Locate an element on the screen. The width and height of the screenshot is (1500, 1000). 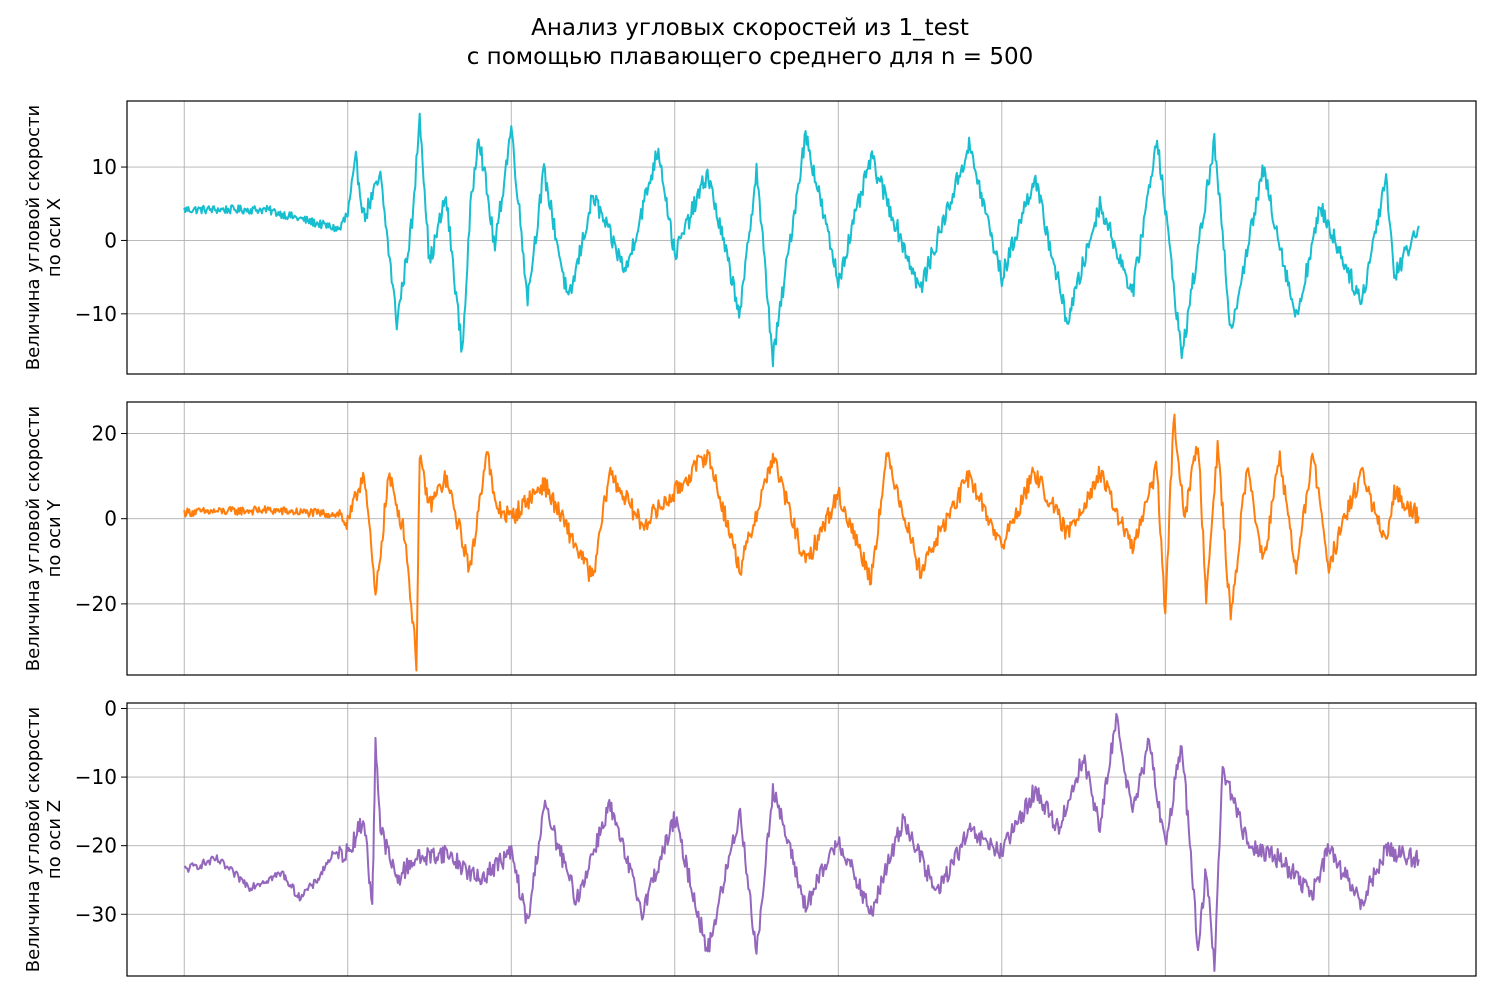
chart-title-line1: Анализ угловых скоростей из 1_test is located at coordinates (750, 28).